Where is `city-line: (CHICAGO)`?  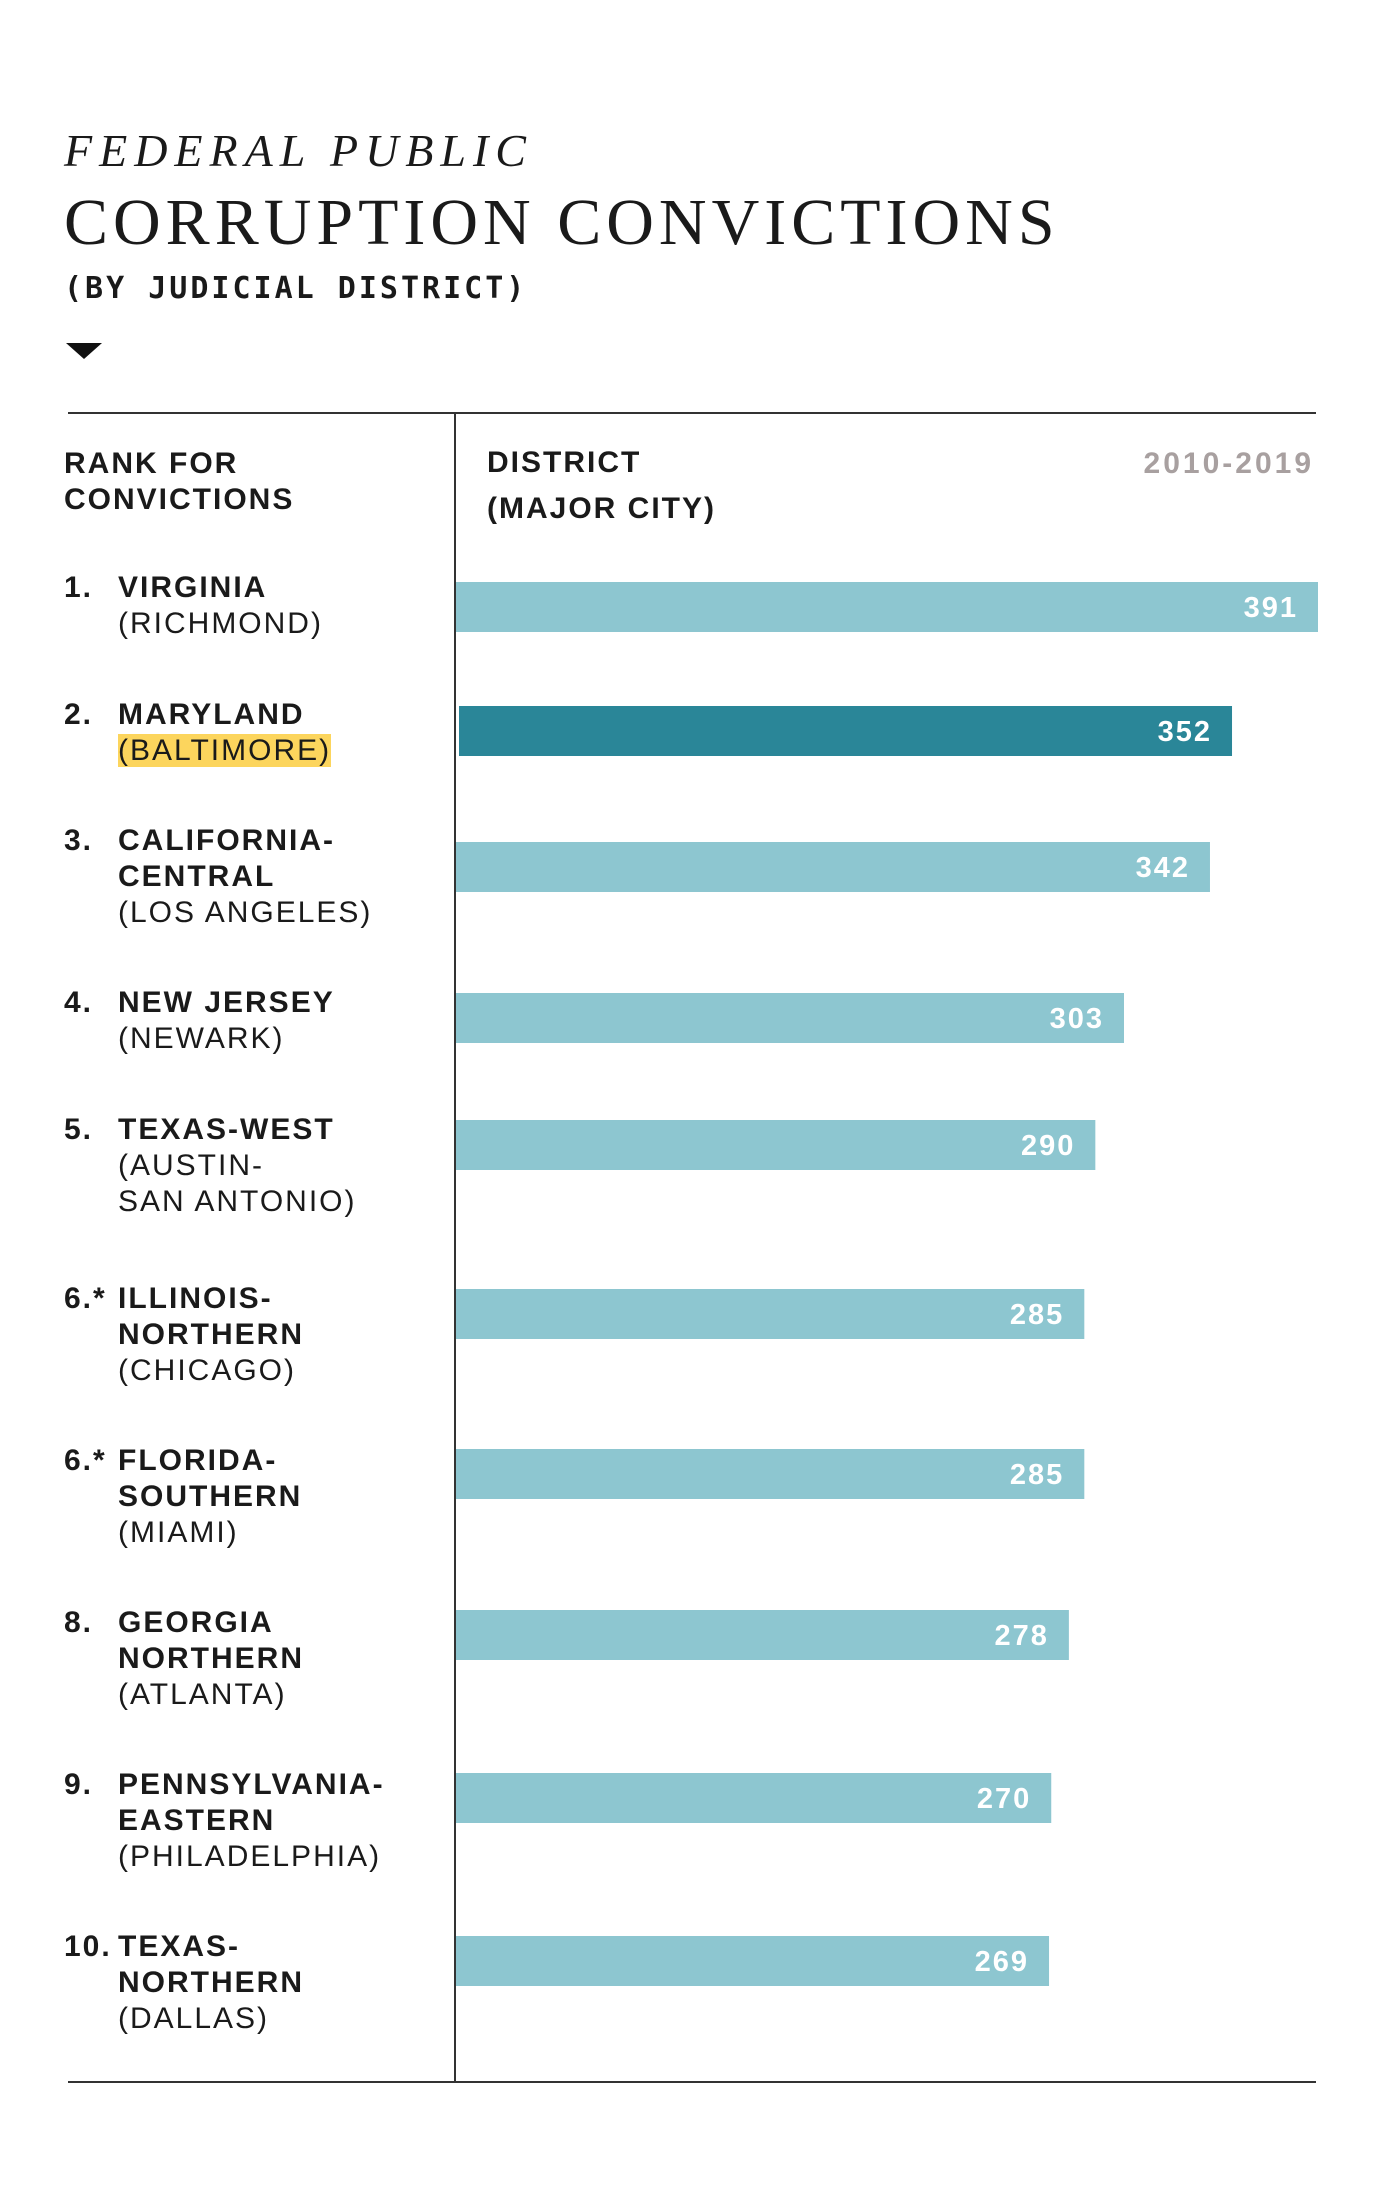 city-line: (CHICAGO) is located at coordinates (184, 1371).